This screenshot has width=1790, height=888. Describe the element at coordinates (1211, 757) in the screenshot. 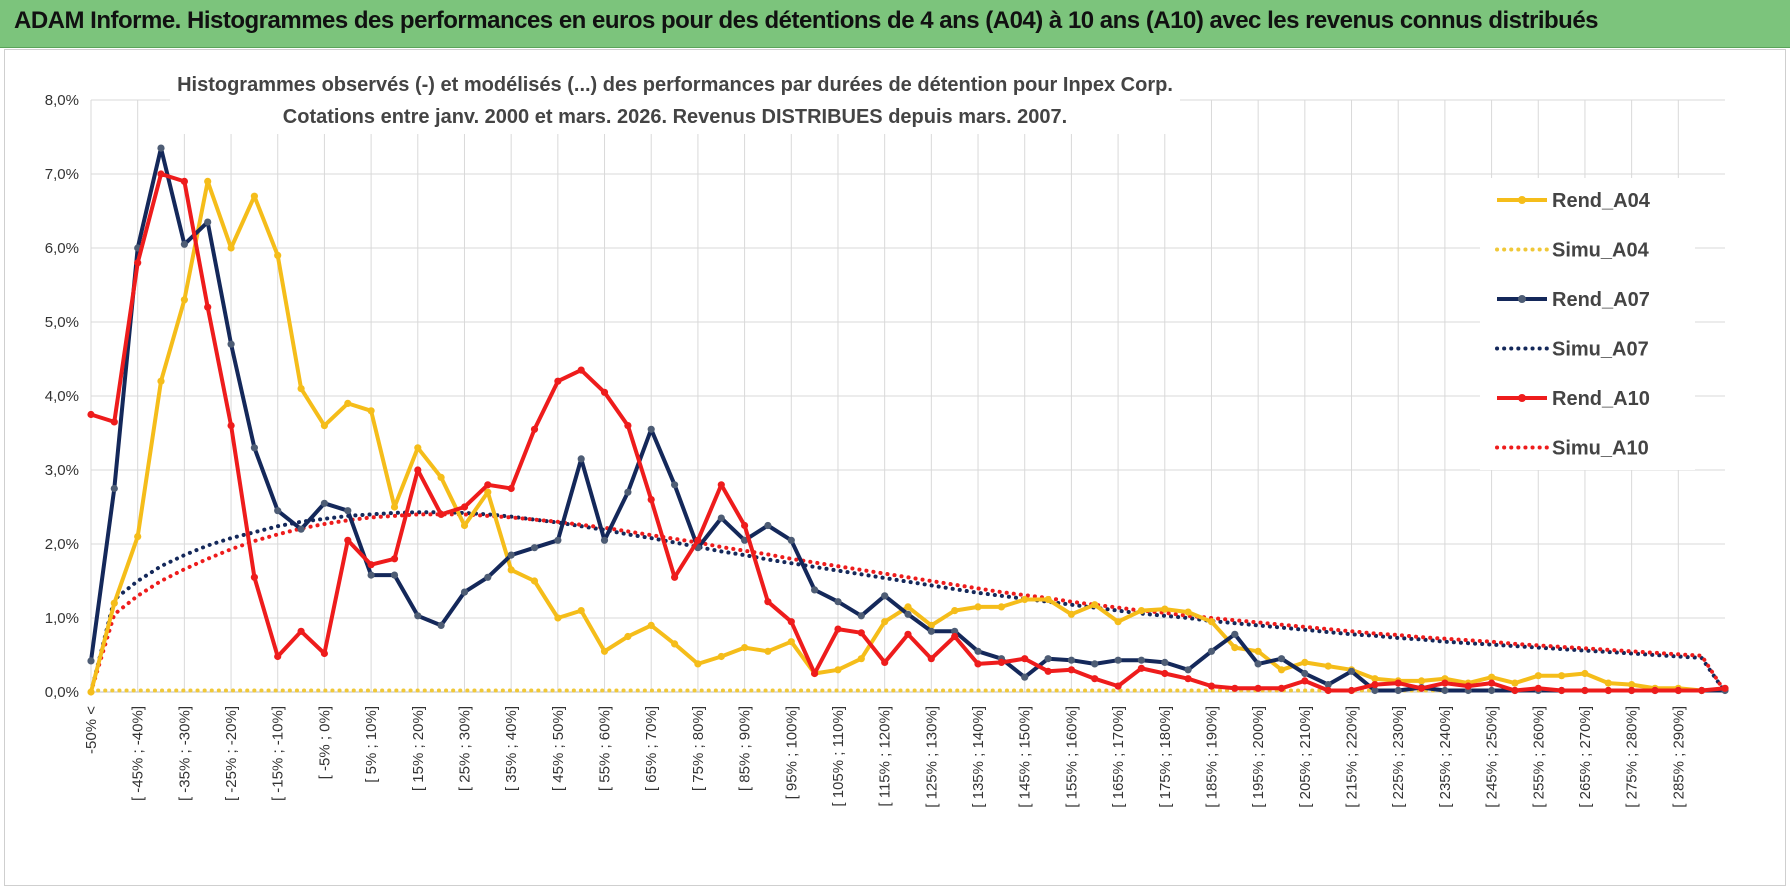

I see `x-tick-label: [ 185% ; 190%]` at that location.